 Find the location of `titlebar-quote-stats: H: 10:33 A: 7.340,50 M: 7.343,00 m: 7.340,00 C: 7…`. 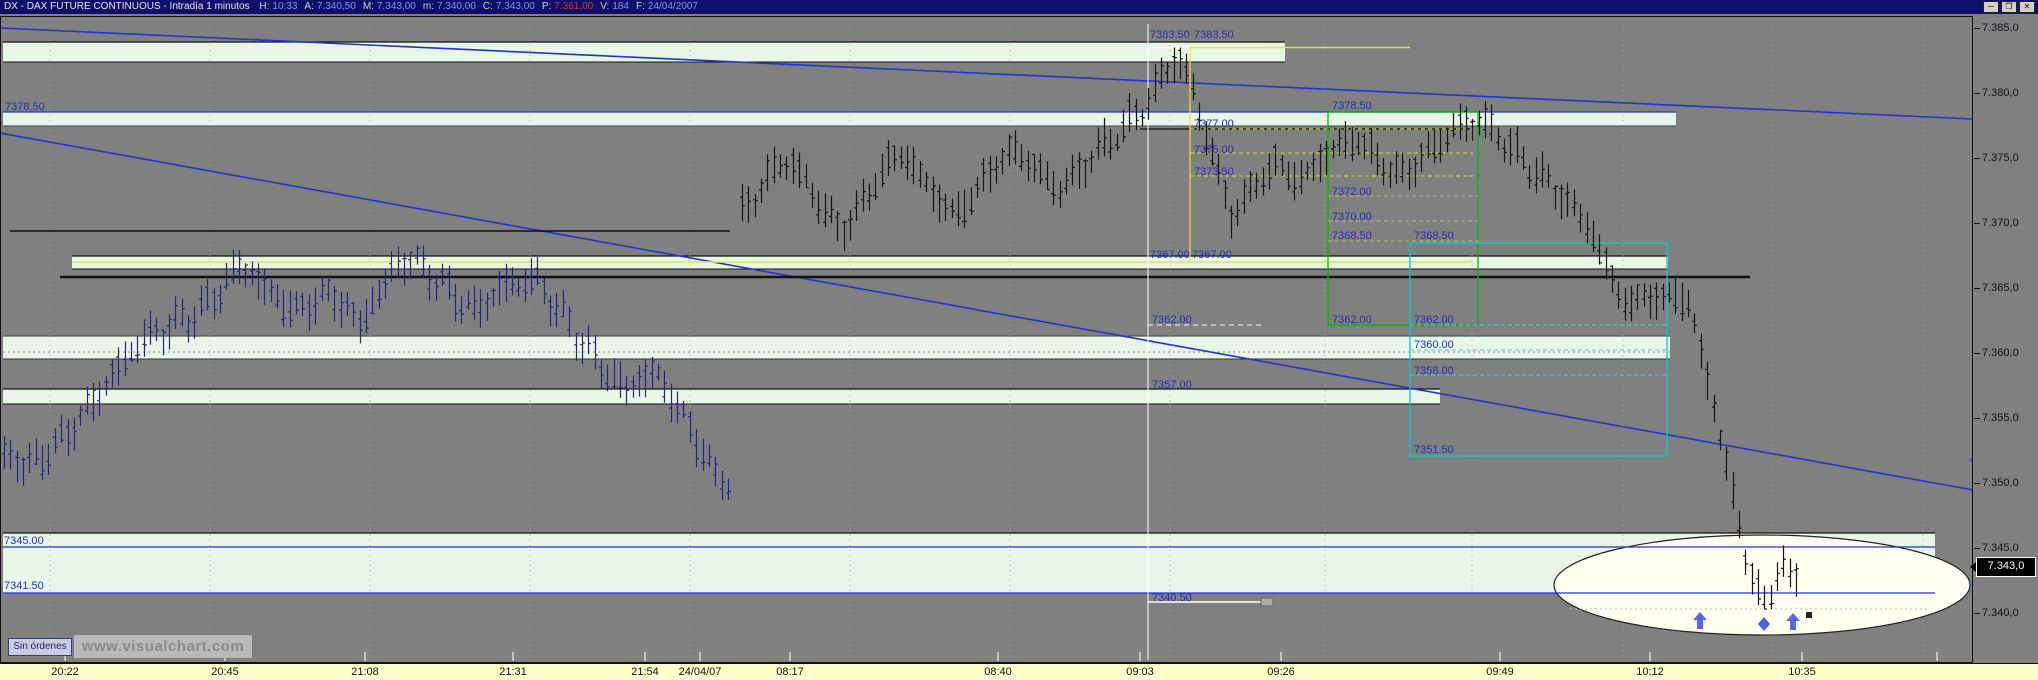

titlebar-quote-stats: H: 10:33 A: 7.340,50 M: 7.343,00 m: 7.340,00 C: 7… is located at coordinates (475, 6).